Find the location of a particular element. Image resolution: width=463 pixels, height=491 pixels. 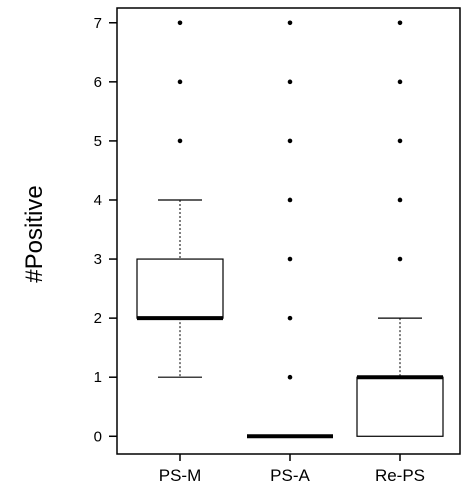

y-tick-label: 6 is located at coordinates (98, 82).